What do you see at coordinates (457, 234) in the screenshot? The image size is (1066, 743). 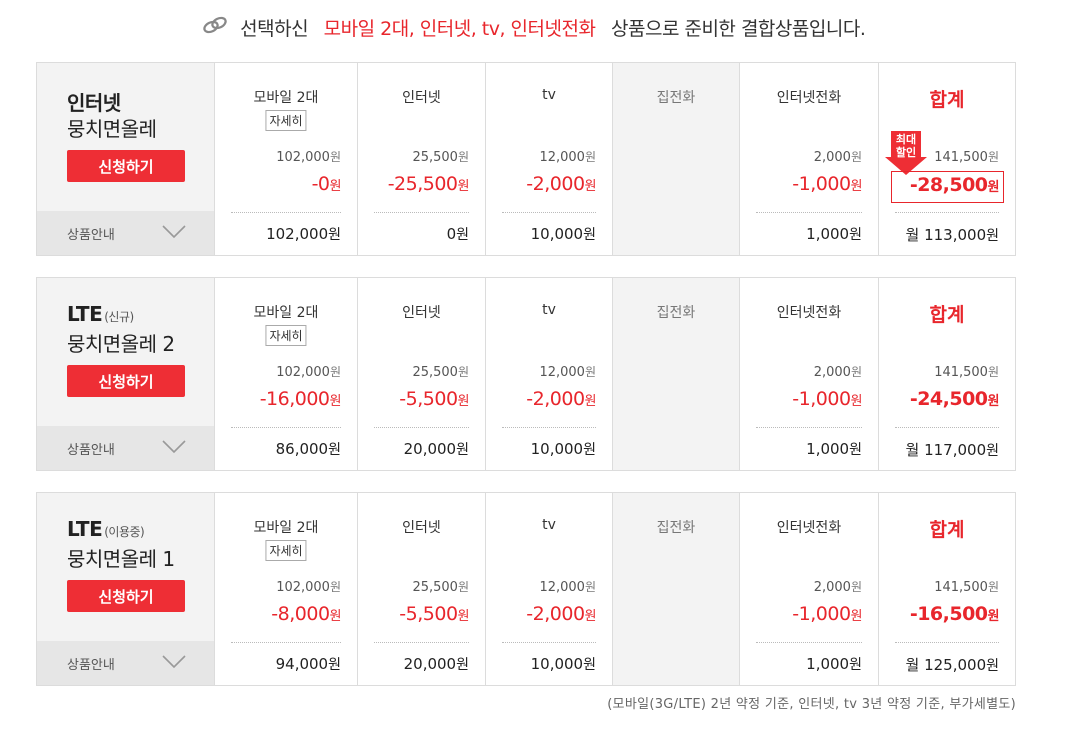 I see `internet-final-price: 0원` at bounding box center [457, 234].